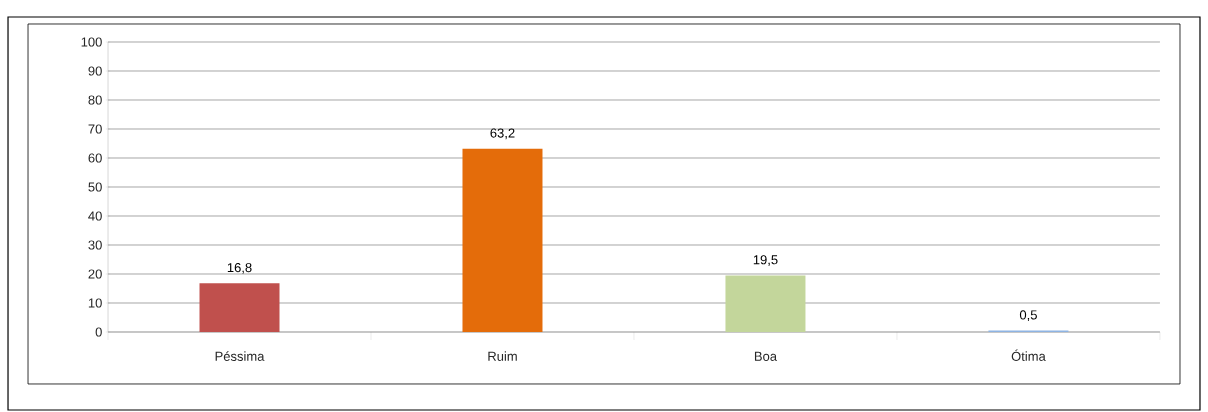 This screenshot has width=1208, height=412. I want to click on x-tick-label: Boa, so click(766, 356).